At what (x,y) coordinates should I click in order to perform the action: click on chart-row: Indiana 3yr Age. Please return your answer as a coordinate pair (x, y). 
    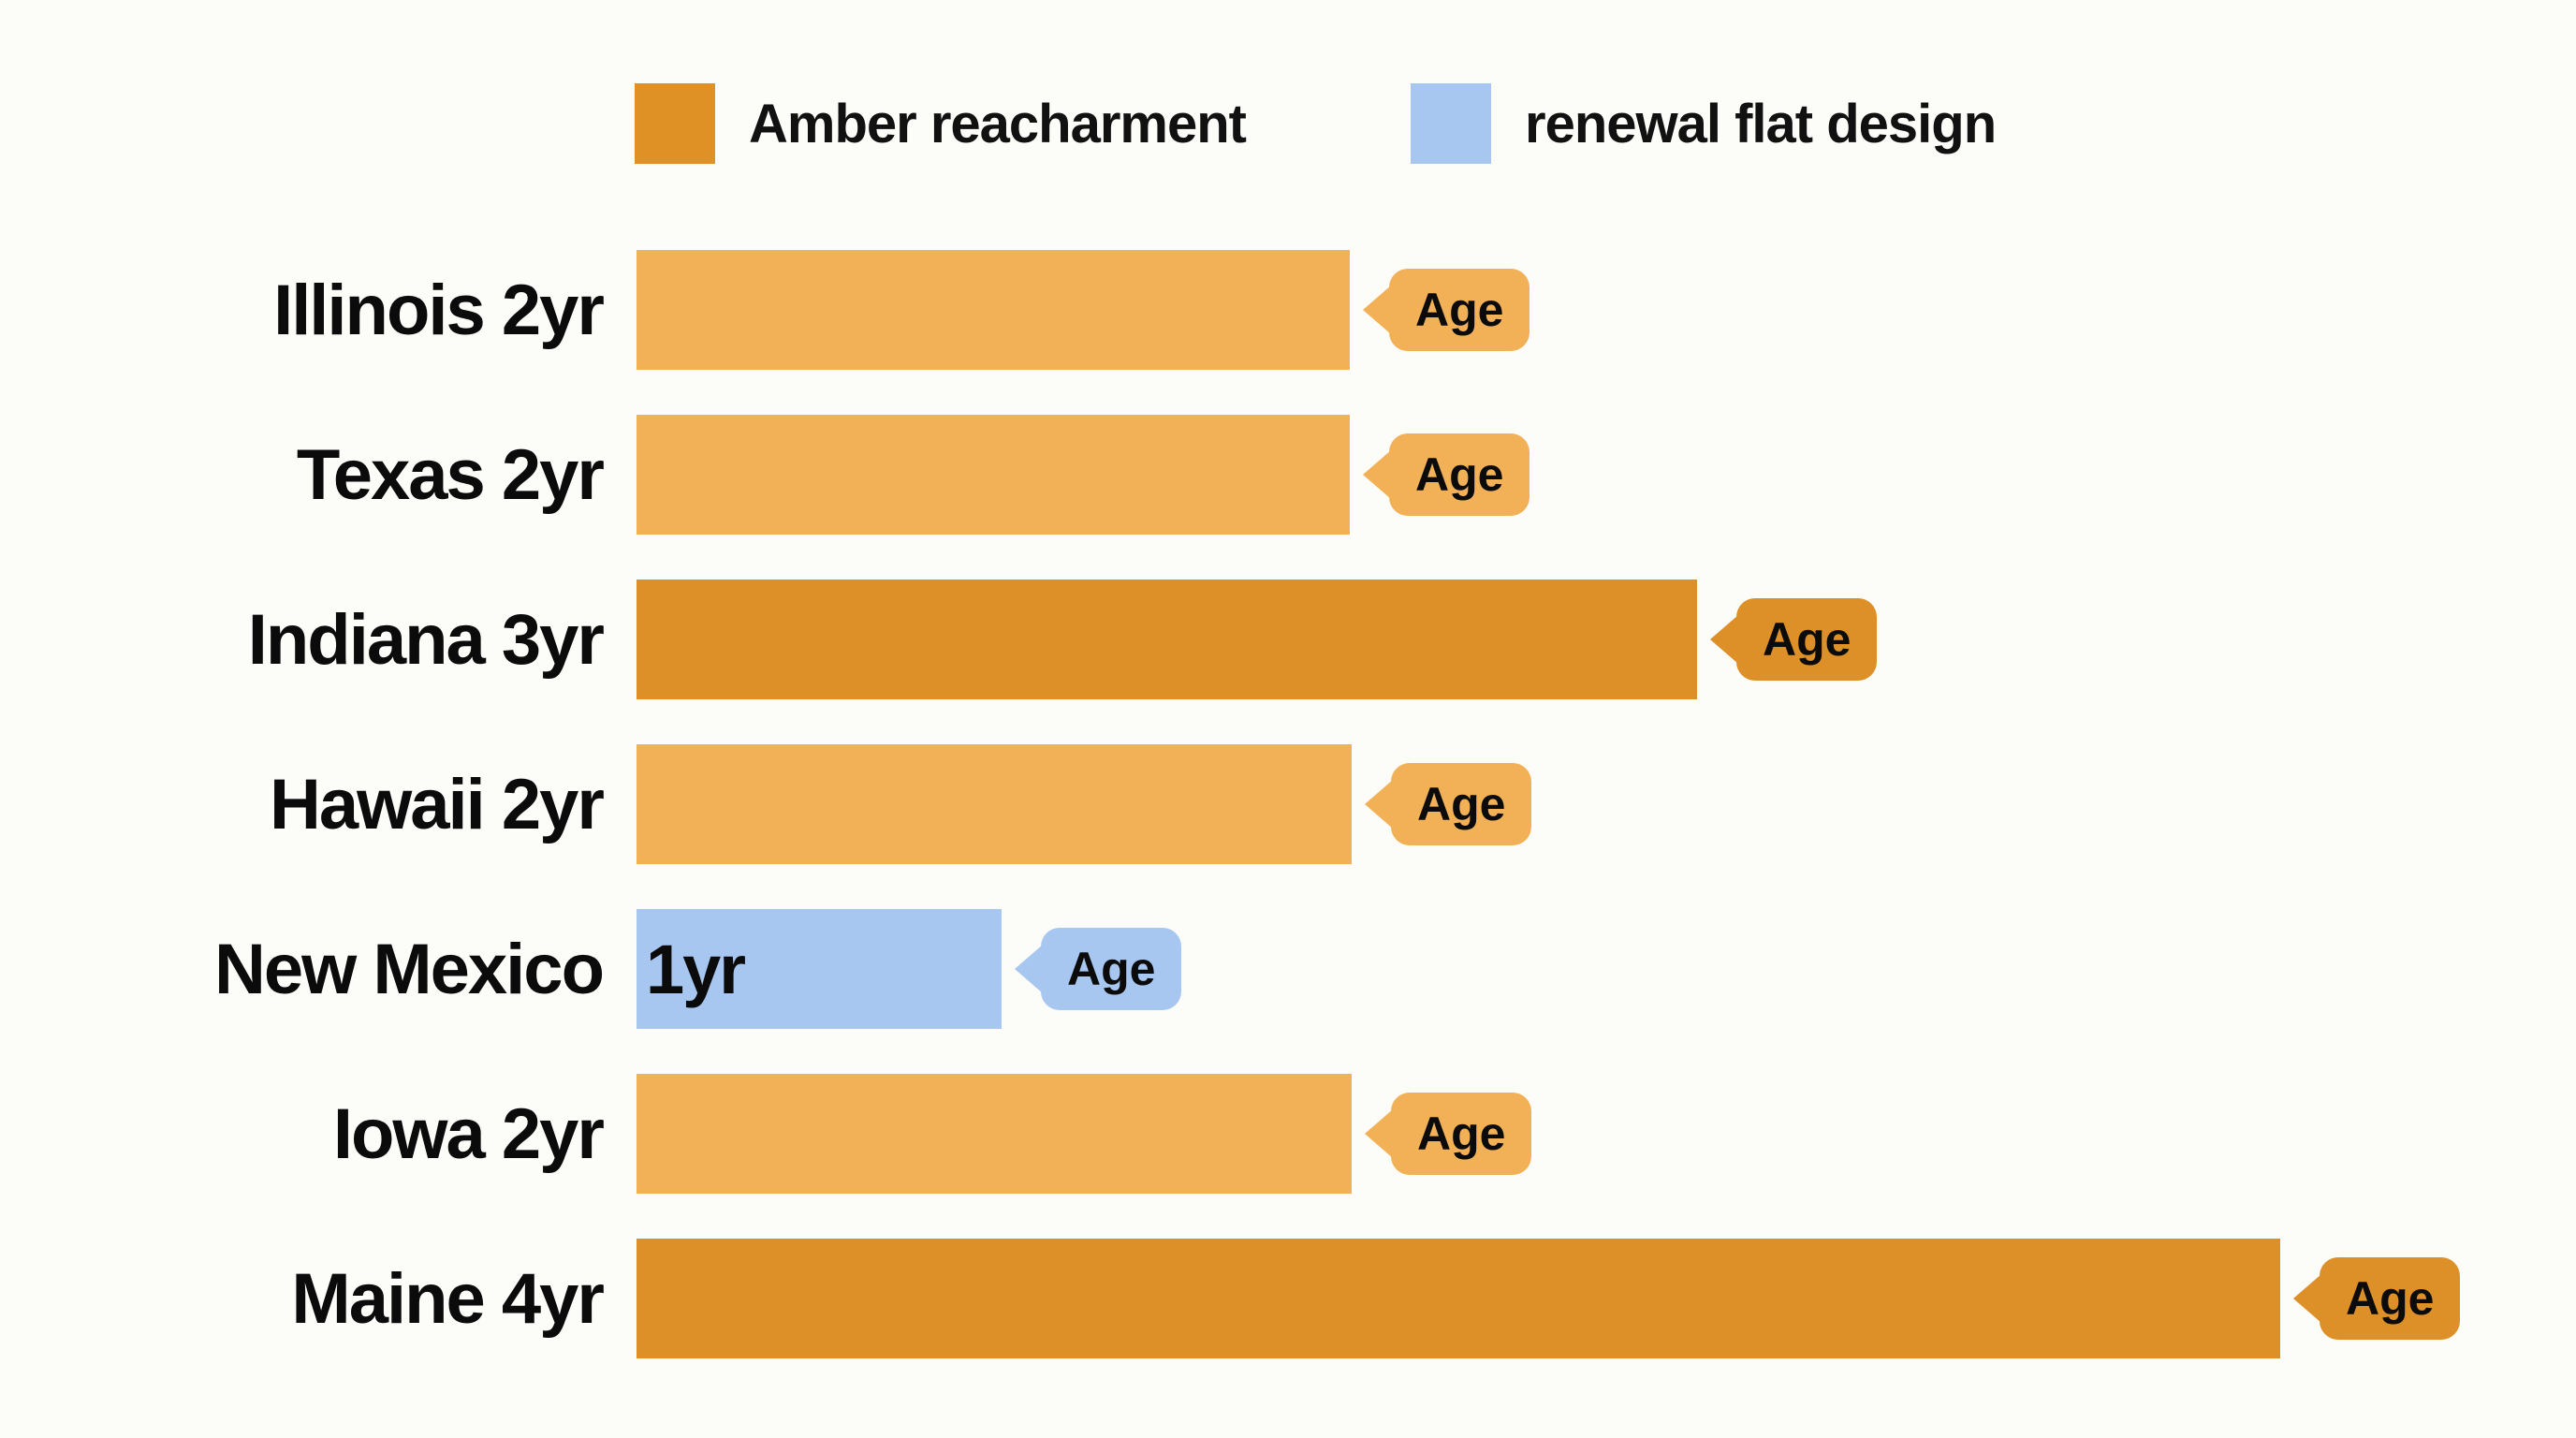
    Looking at the image, I should click on (1288, 639).